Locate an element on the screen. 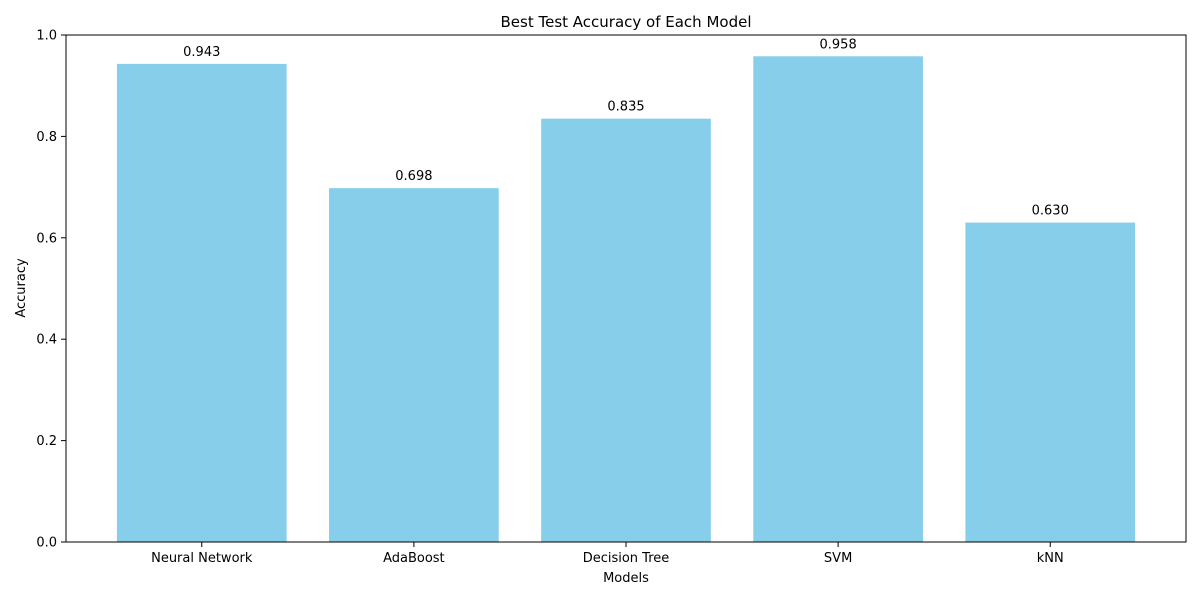 This screenshot has width=1200, height=600. x-tick-label: SVM is located at coordinates (838, 558).